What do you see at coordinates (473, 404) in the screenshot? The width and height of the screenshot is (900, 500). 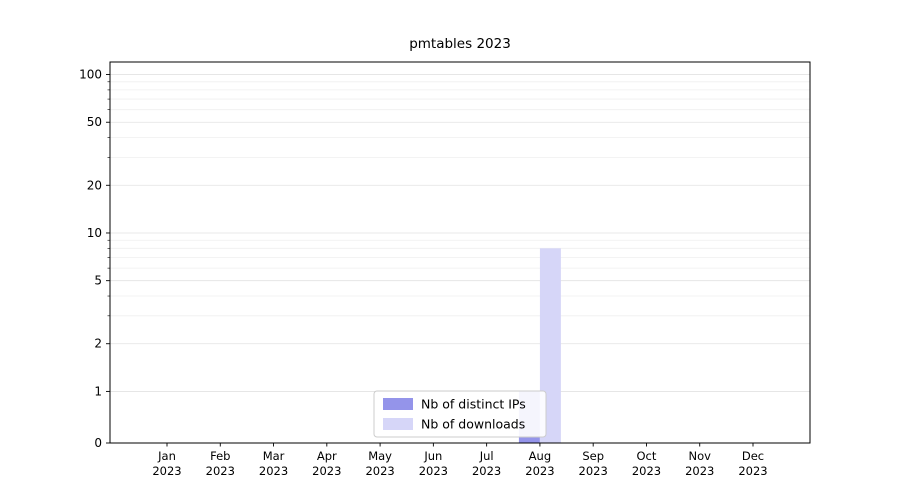 I see `legend-label-nb-of-distinct-ips: Nb of distinct IPs` at bounding box center [473, 404].